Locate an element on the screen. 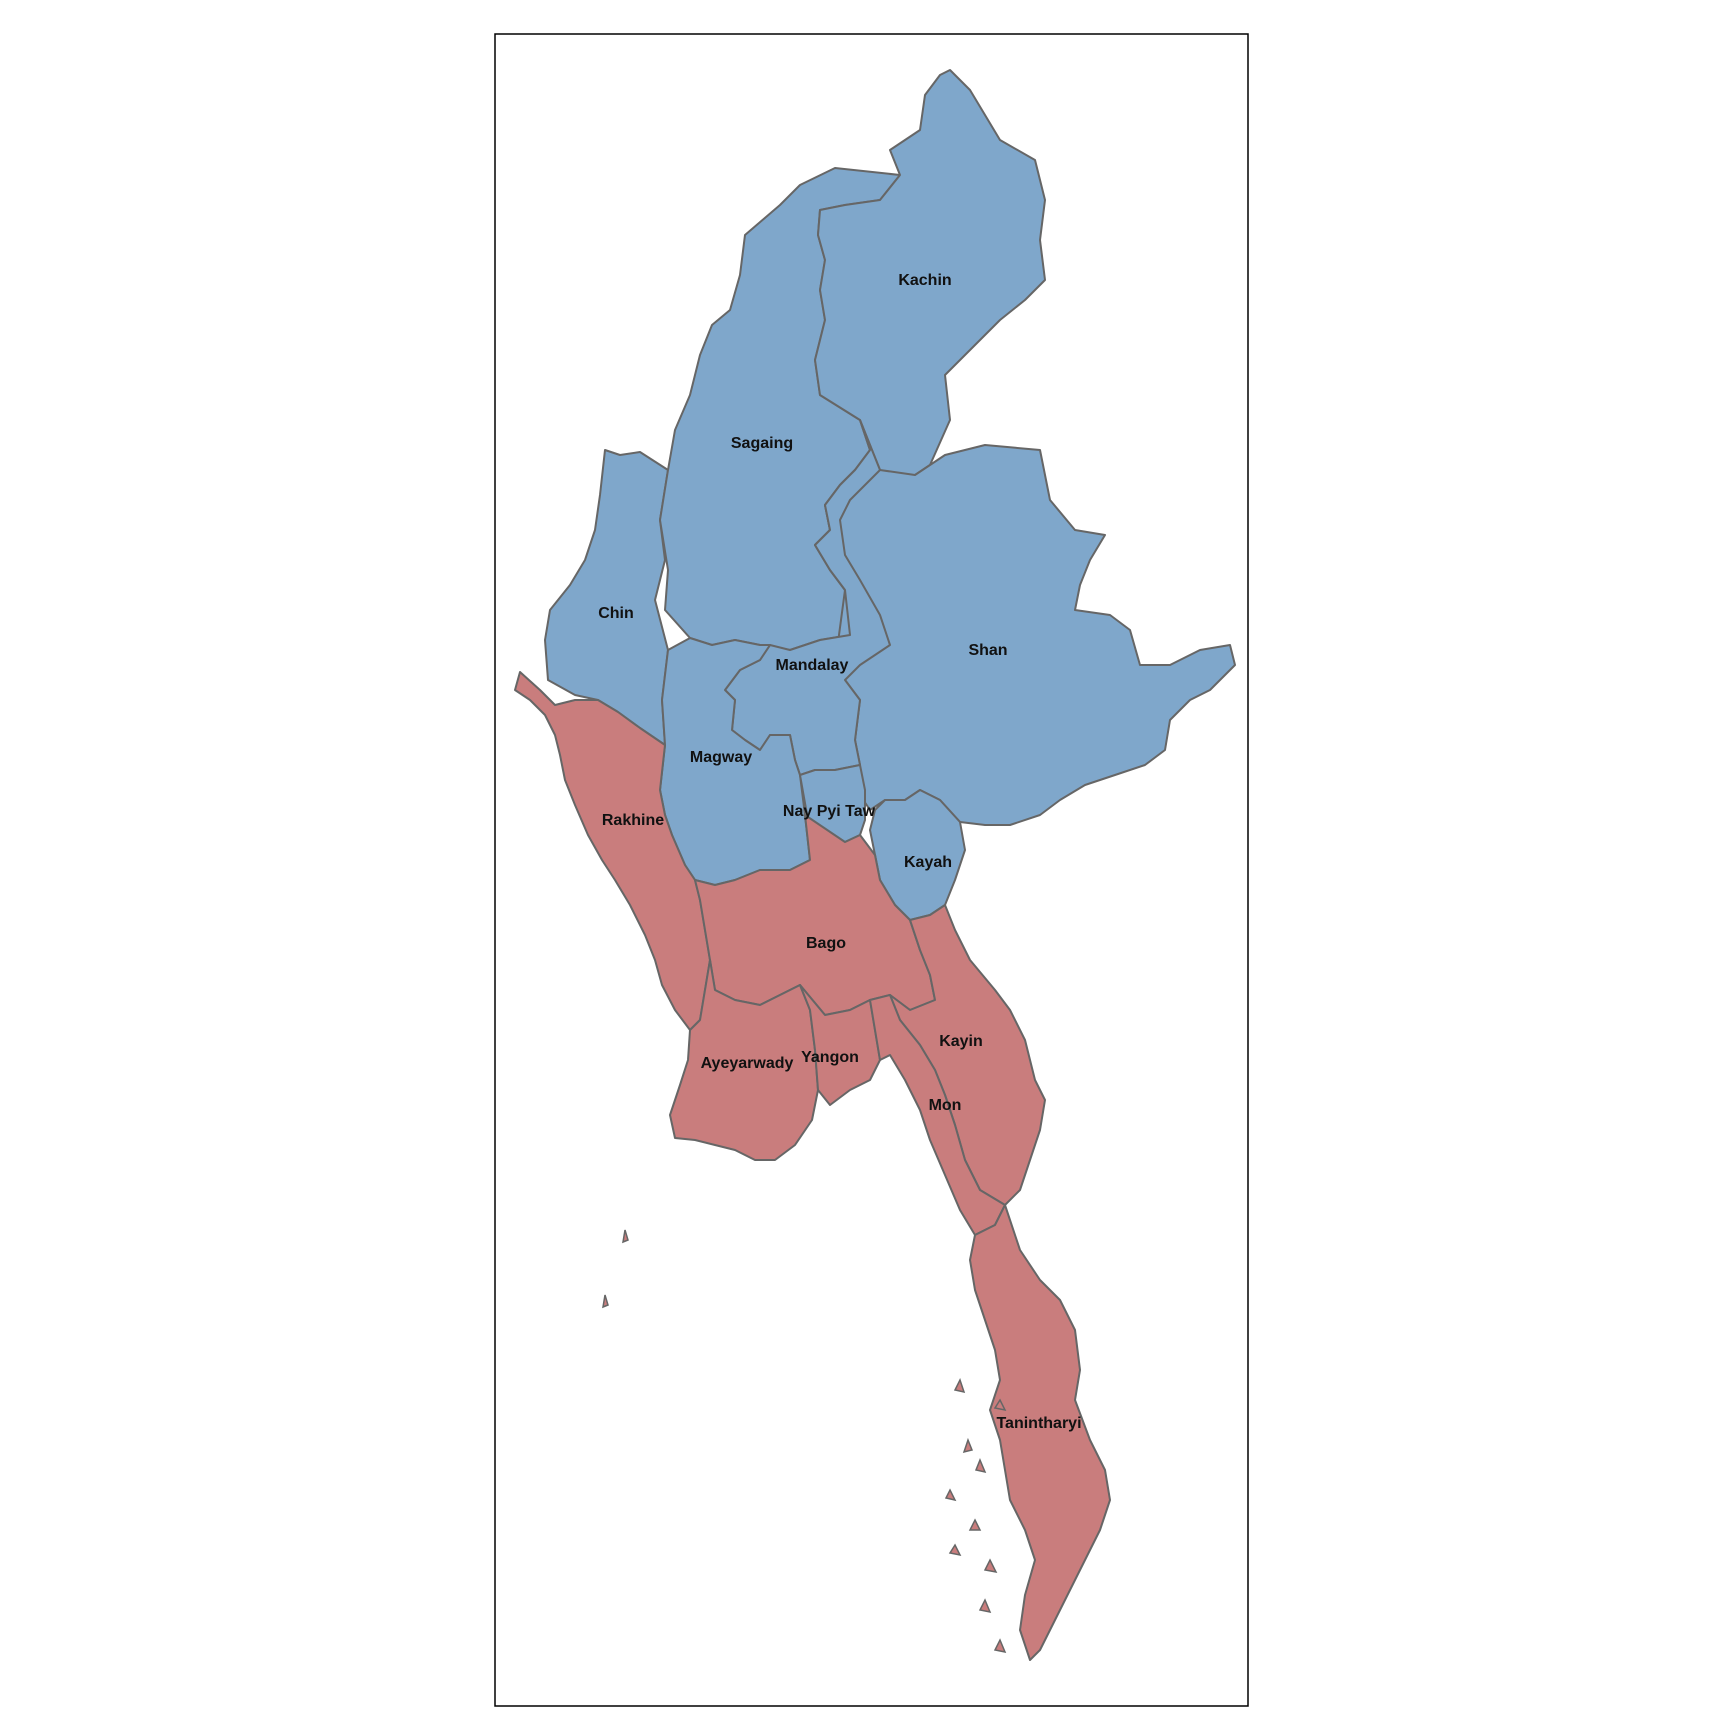 Image resolution: width=1728 pixels, height=1728 pixels. label-yangon: Yangon is located at coordinates (830, 1057).